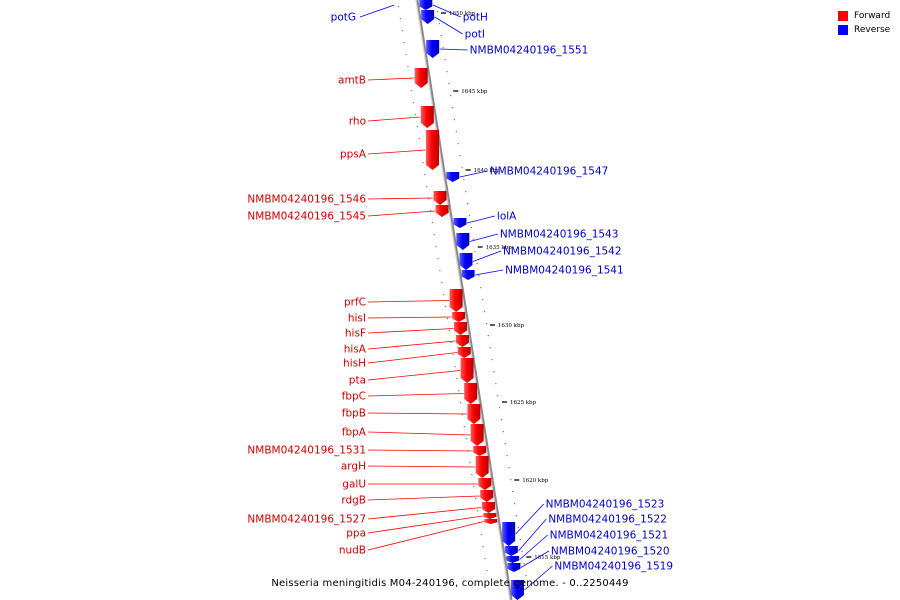 The width and height of the screenshot is (900, 600). Describe the element at coordinates (463, 297) in the screenshot. I see `track-dots` at that location.